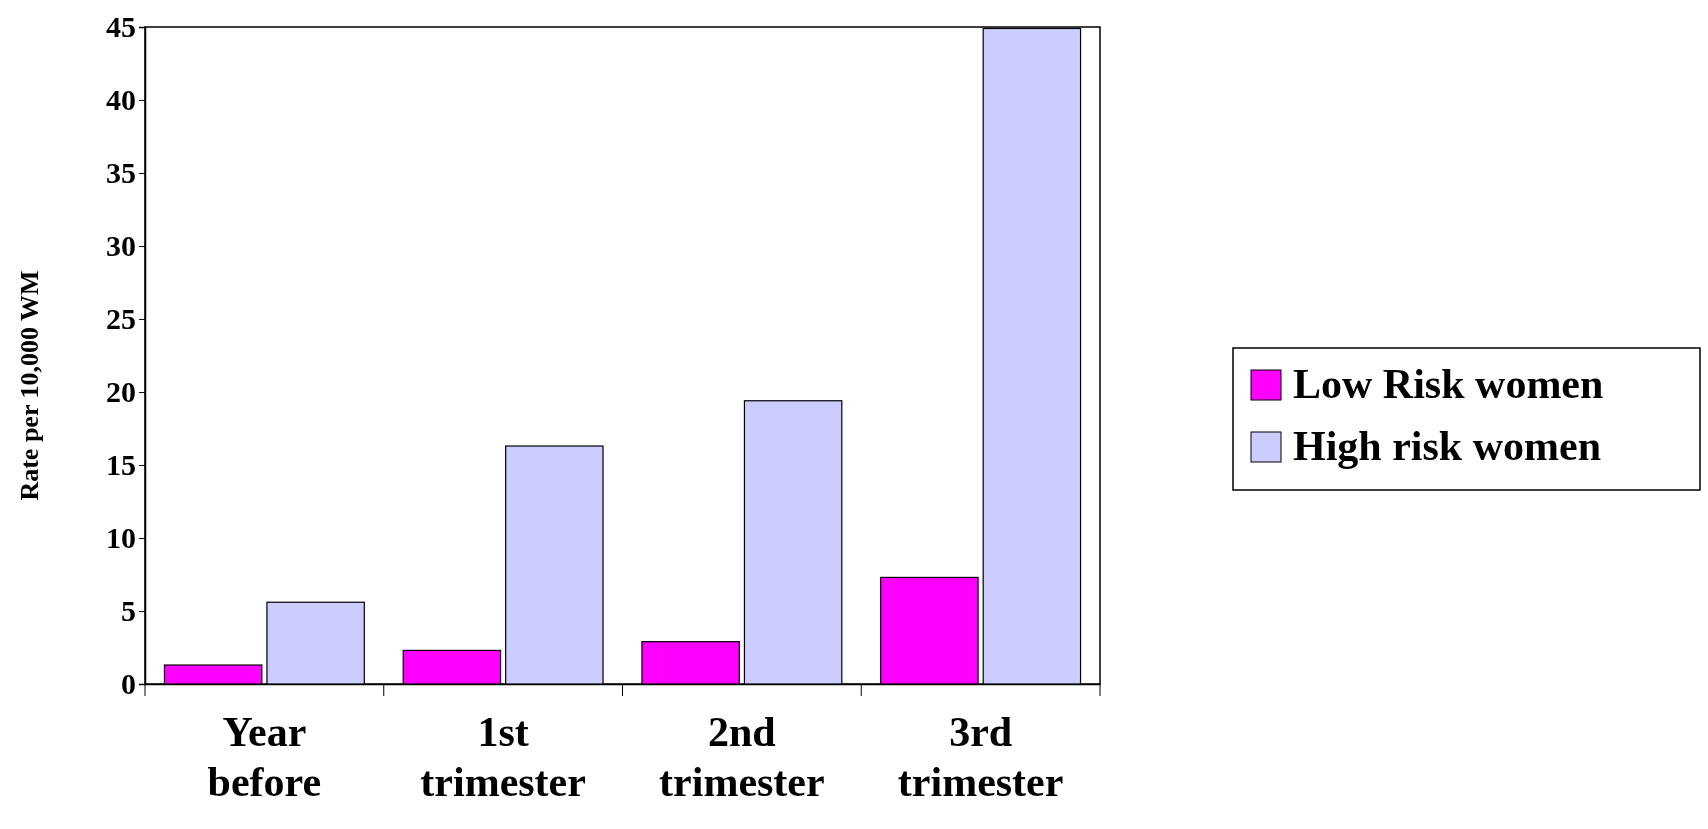  I want to click on x-tick-label: 2nd trimester, so click(742, 757).